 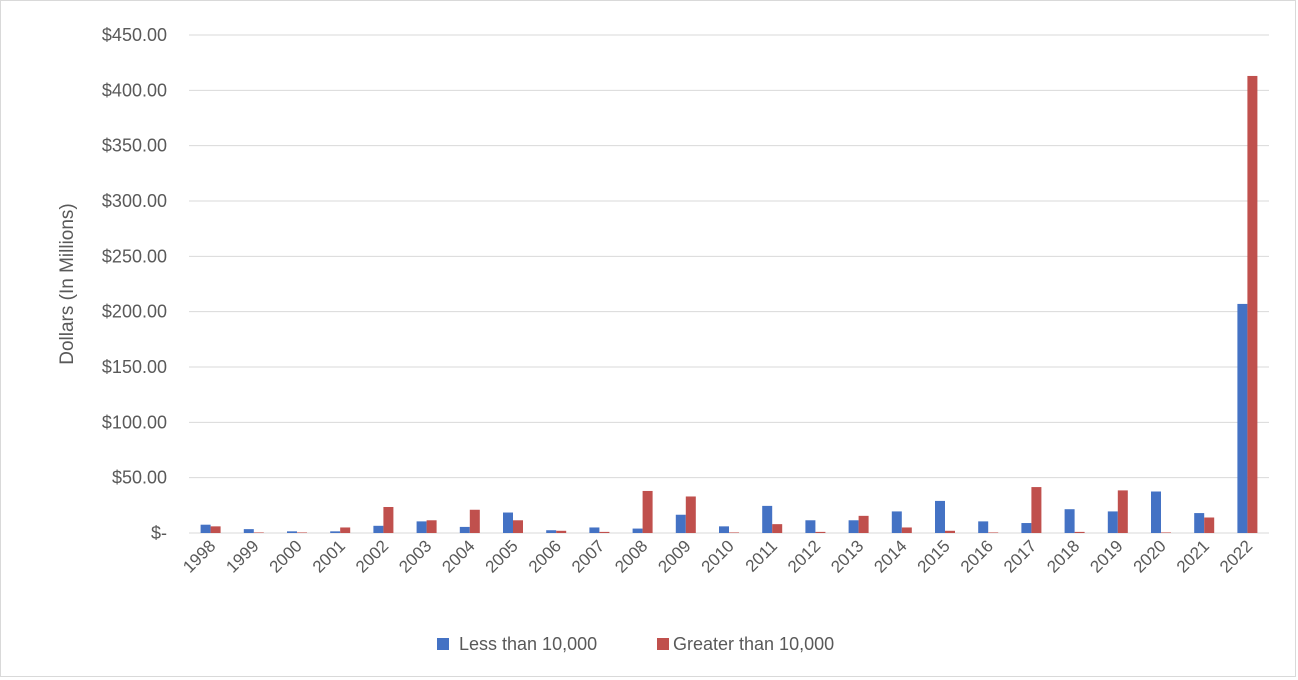 What do you see at coordinates (1193, 556) in the screenshot?
I see `x-tick-label: 2021` at bounding box center [1193, 556].